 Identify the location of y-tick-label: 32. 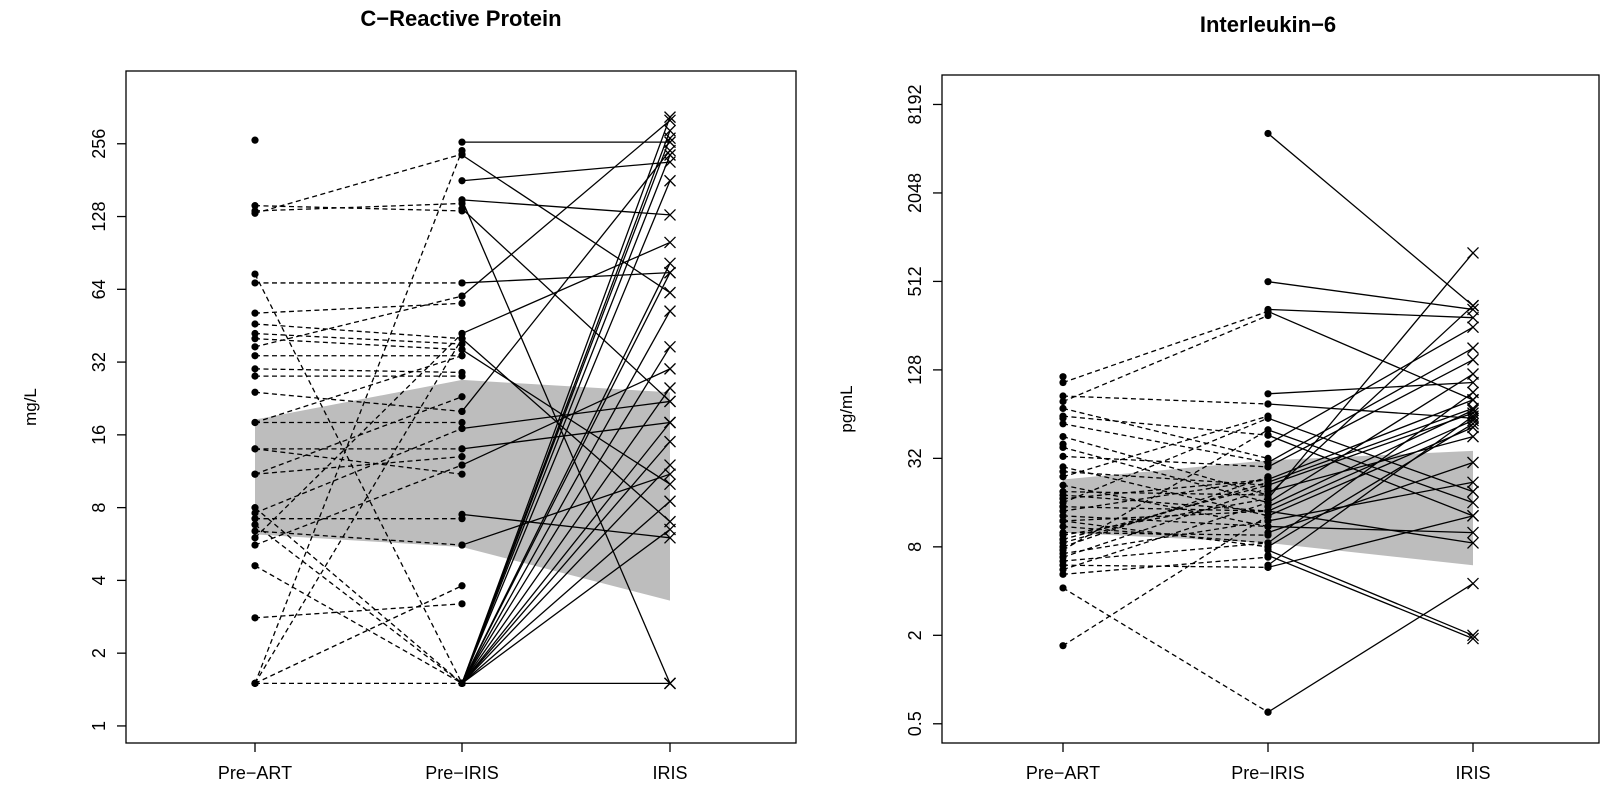
(915, 458).